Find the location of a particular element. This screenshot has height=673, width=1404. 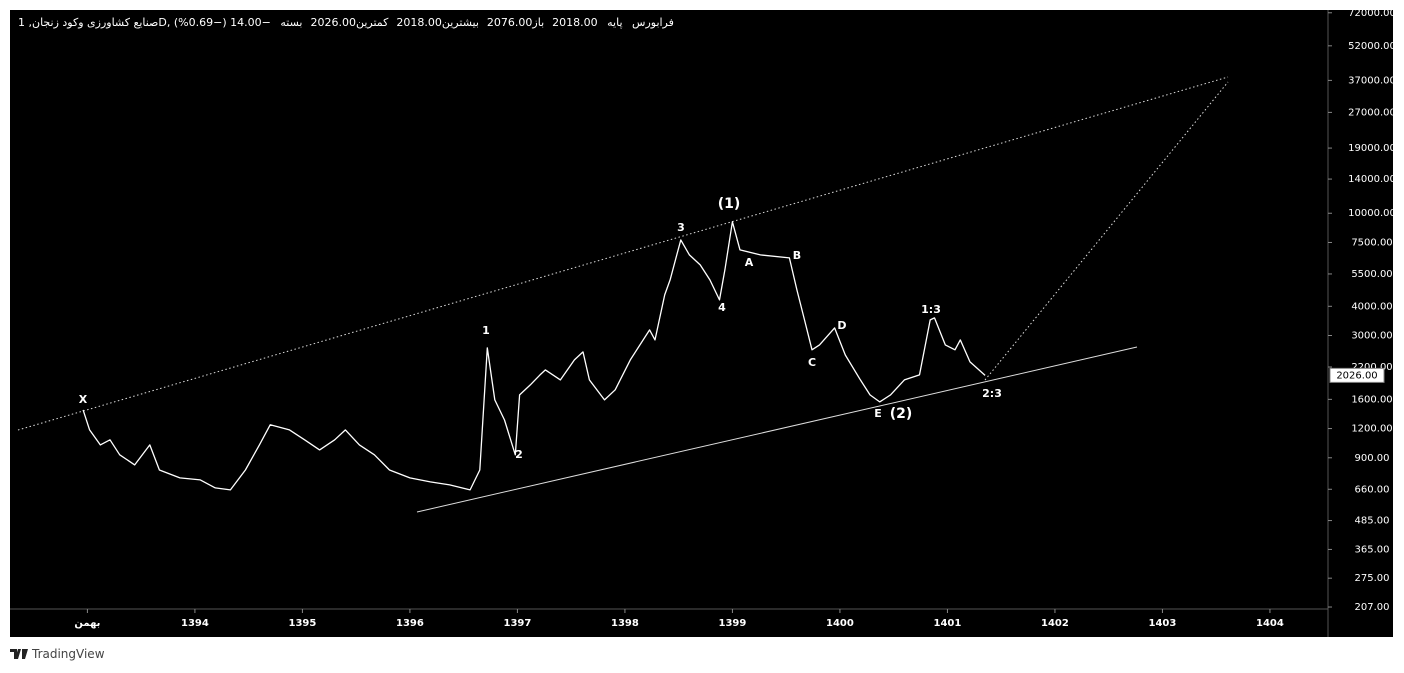

y-tick-label: 1600.00 is located at coordinates (1371, 399).